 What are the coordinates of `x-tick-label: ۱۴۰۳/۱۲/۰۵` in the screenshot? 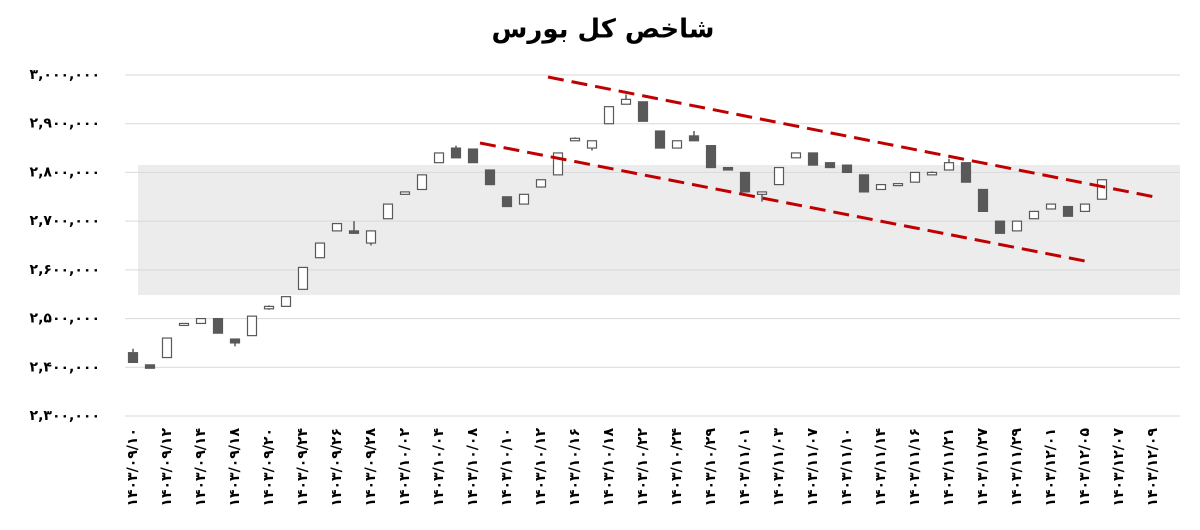 It's located at (1085, 467).